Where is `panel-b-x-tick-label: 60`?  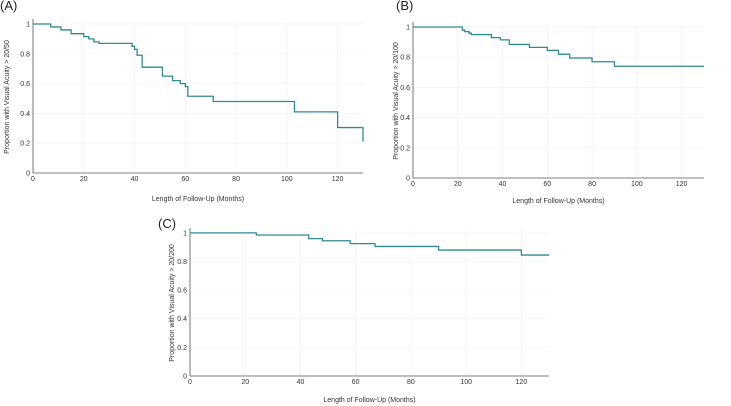
panel-b-x-tick-label: 60 is located at coordinates (547, 184).